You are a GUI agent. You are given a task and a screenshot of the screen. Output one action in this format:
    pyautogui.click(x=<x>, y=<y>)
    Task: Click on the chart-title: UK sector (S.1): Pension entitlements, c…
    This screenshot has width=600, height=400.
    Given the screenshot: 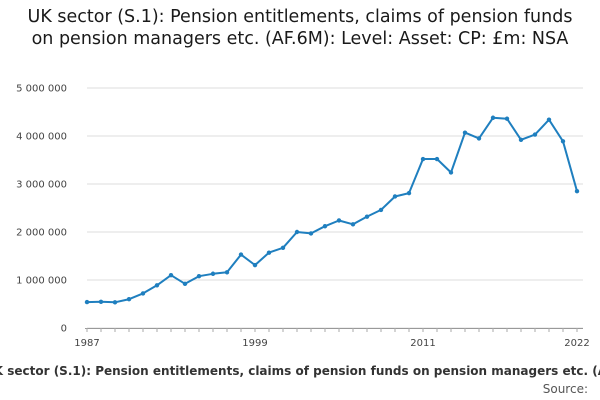 What is the action you would take?
    pyautogui.click(x=300, y=28)
    